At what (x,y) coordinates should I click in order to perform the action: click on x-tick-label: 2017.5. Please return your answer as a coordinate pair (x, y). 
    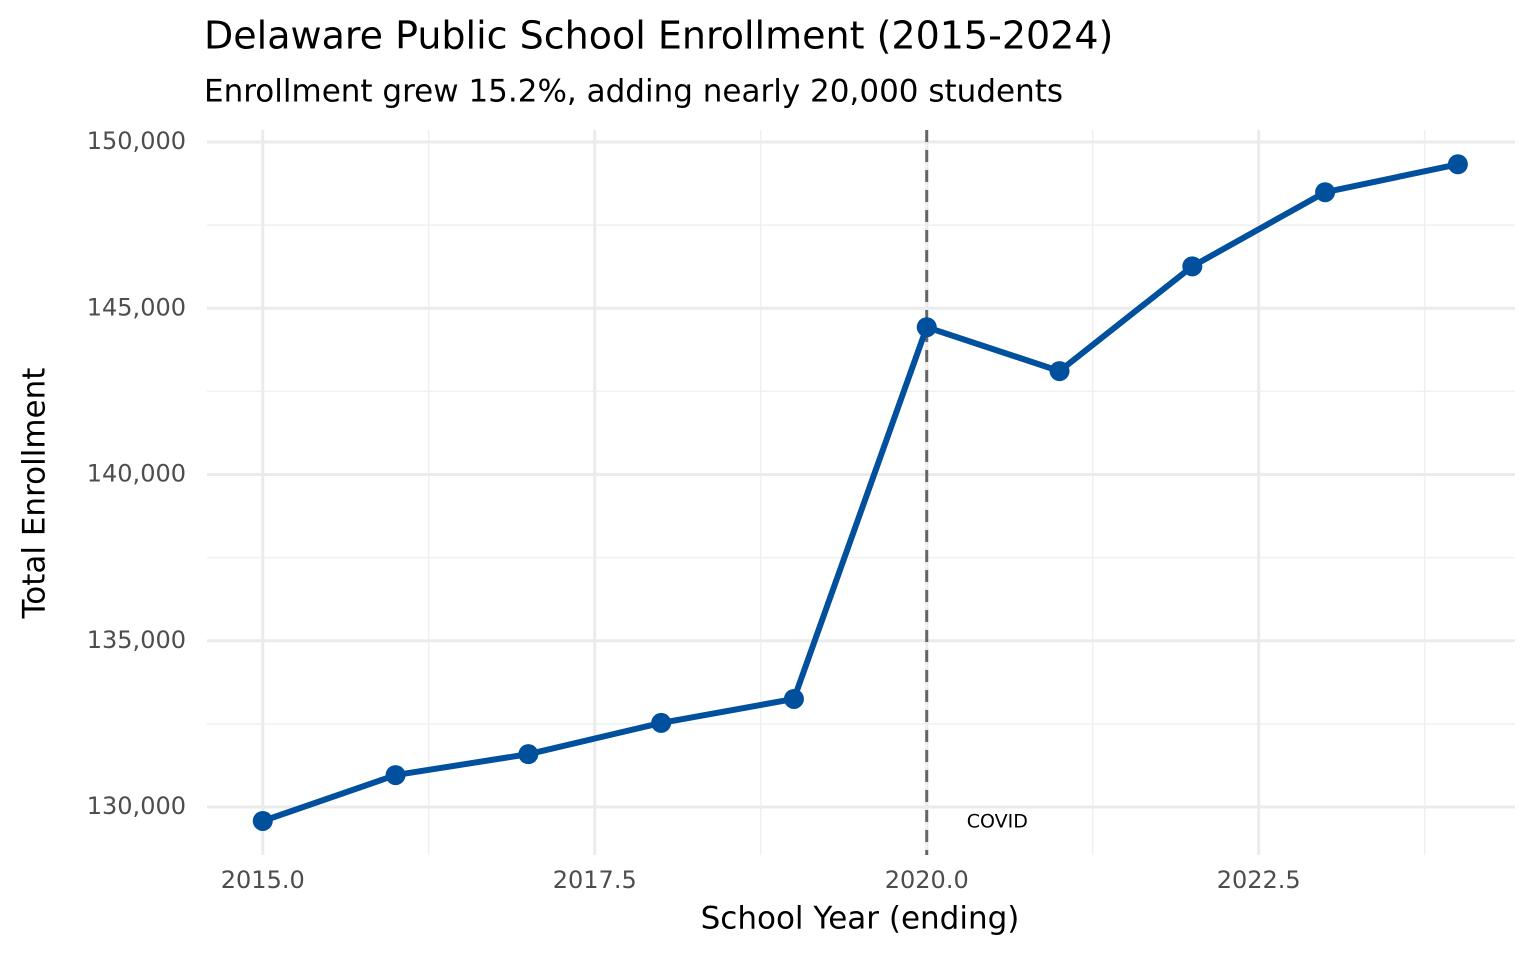
    Looking at the image, I should click on (595, 880).